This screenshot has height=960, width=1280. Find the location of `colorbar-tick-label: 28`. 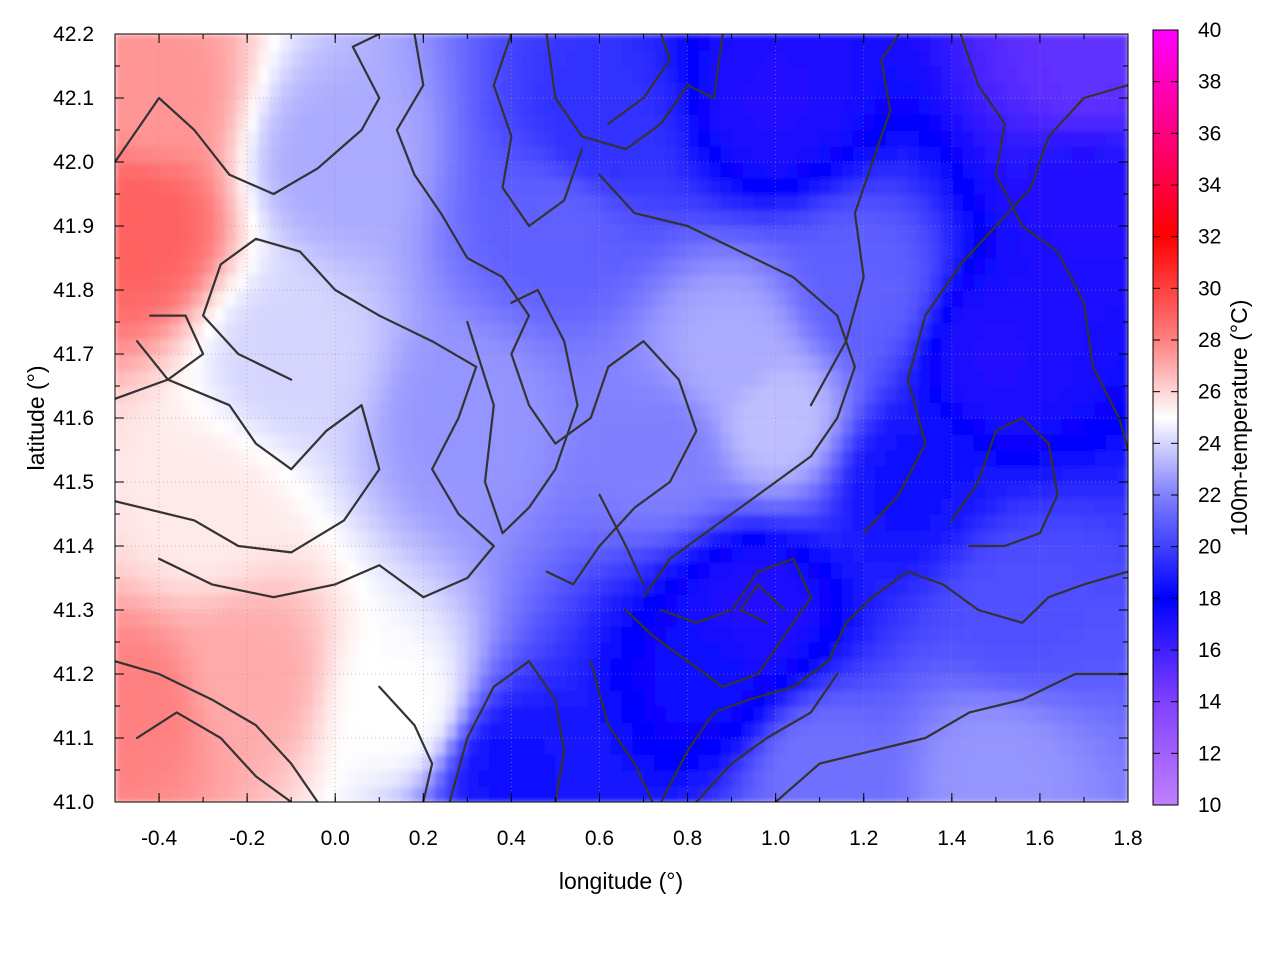

colorbar-tick-label: 28 is located at coordinates (1209, 340).